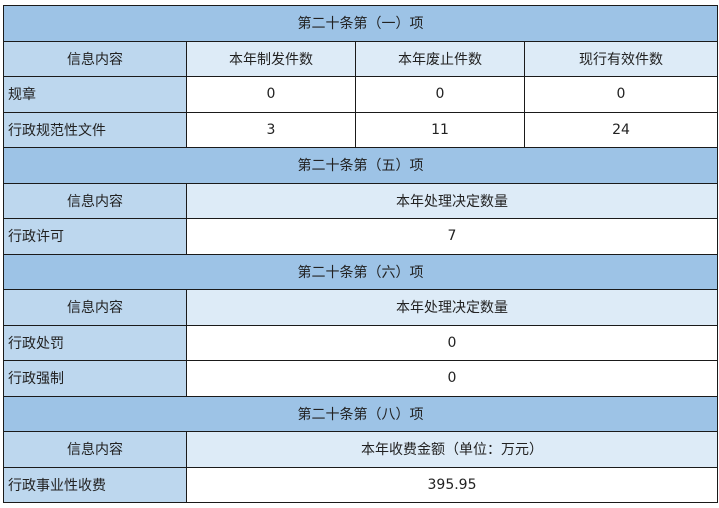  I want to click on row-label: 行政许可, so click(95, 236).